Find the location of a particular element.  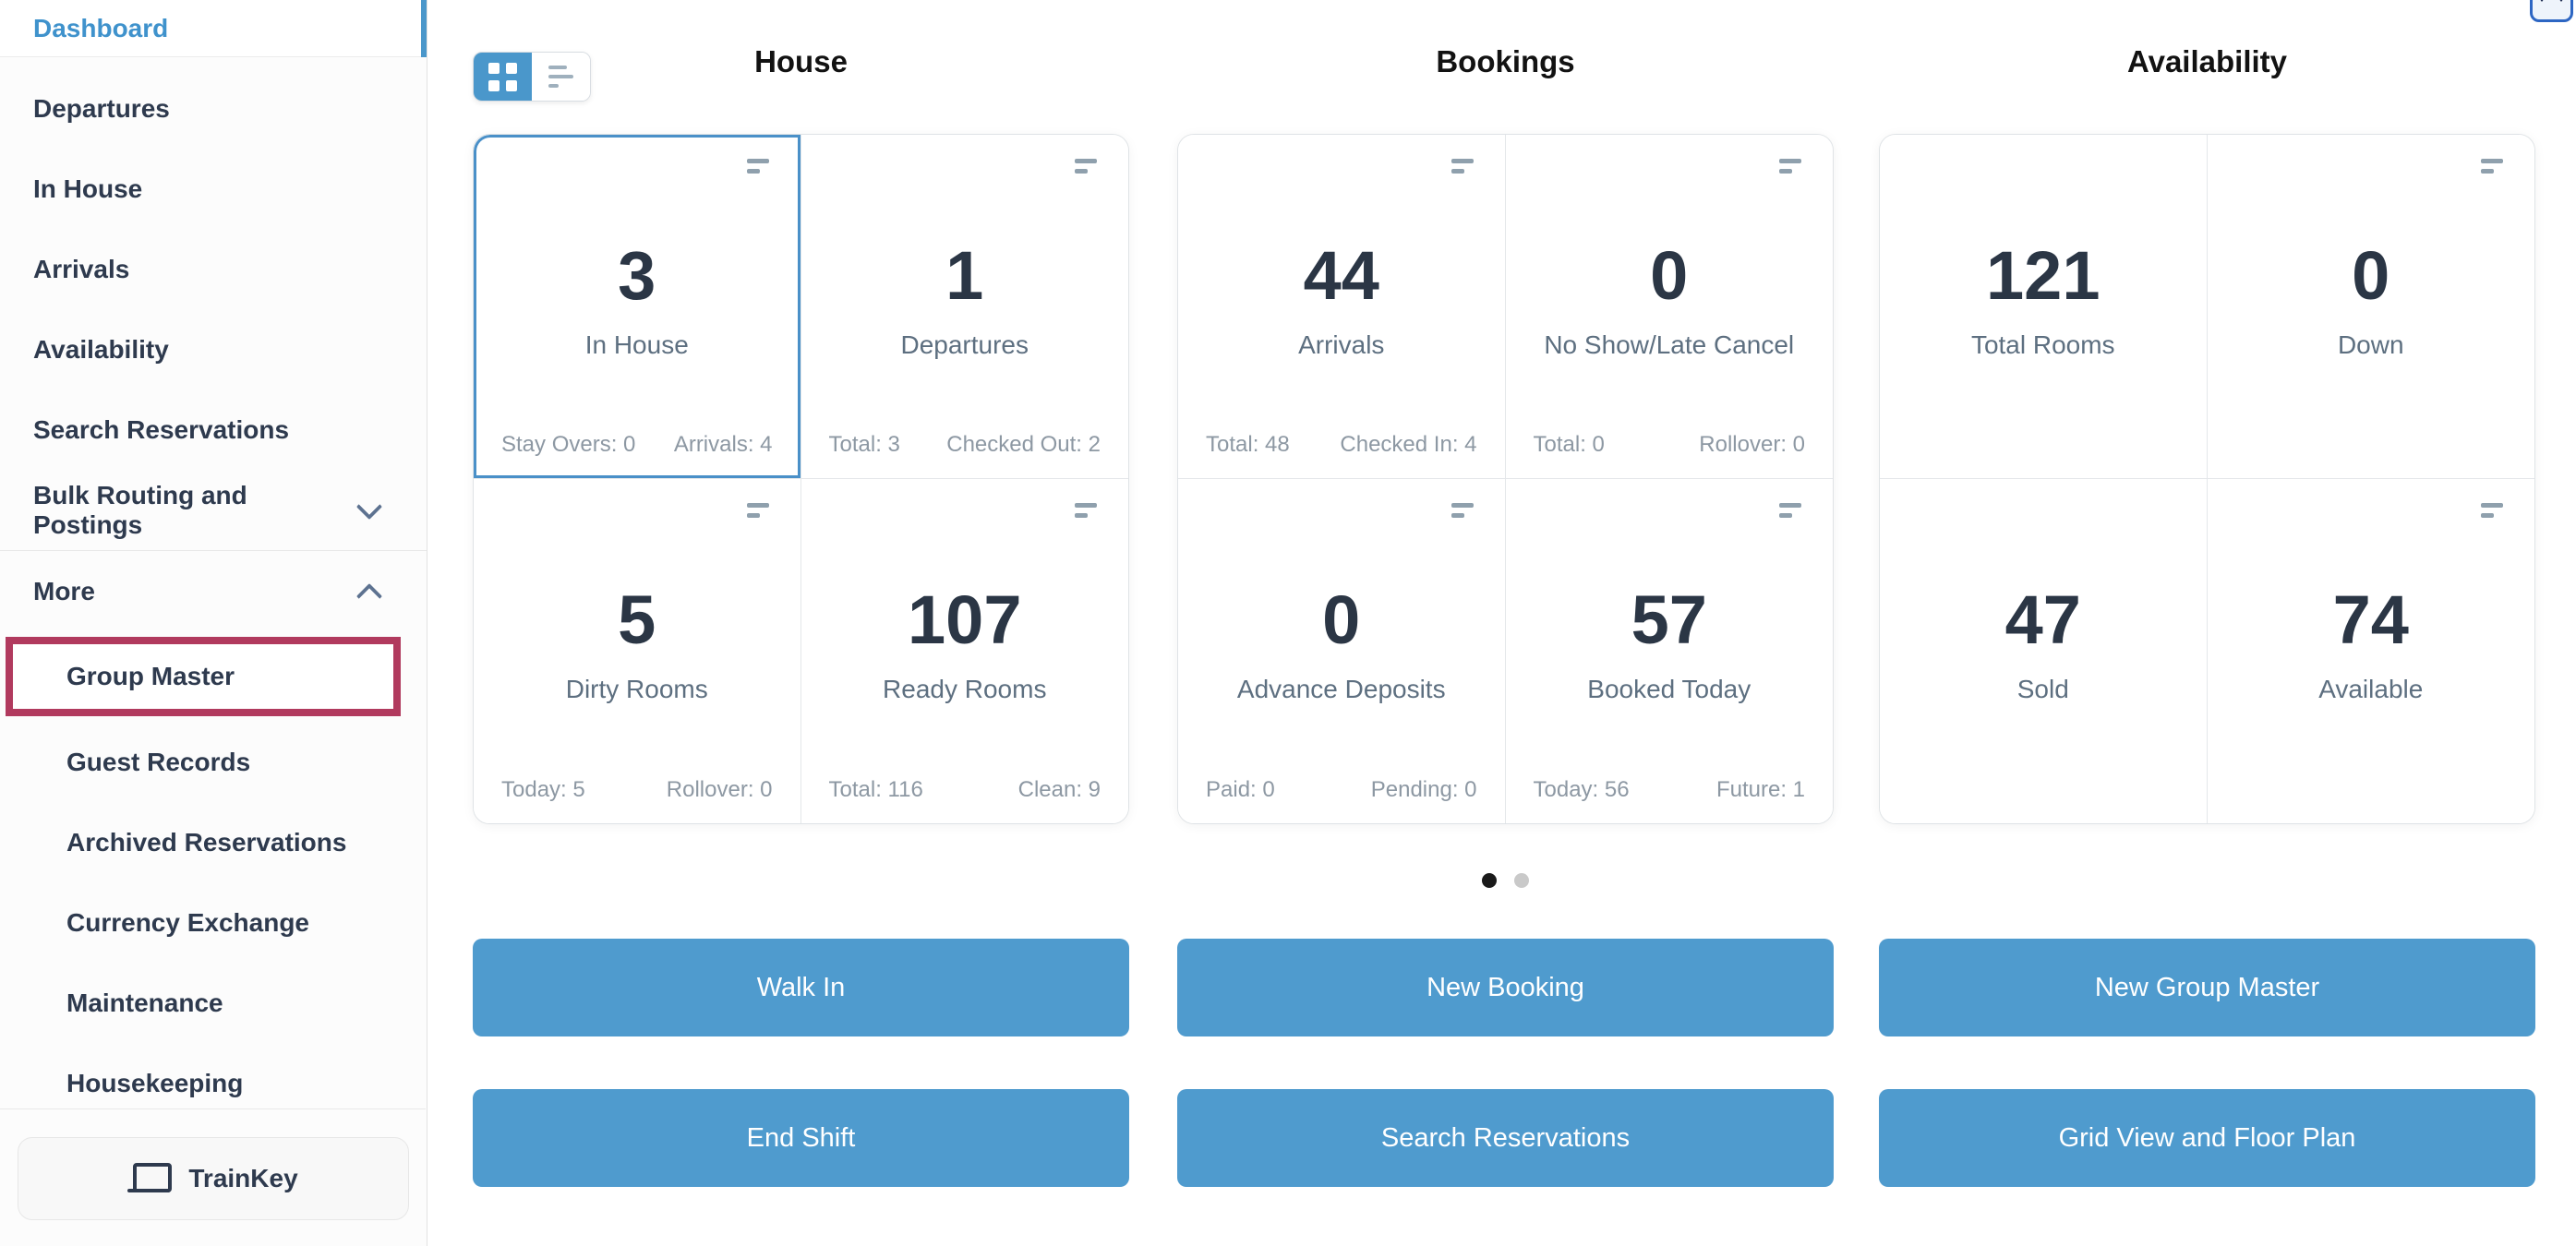

chevron-up-icon is located at coordinates (369, 596).